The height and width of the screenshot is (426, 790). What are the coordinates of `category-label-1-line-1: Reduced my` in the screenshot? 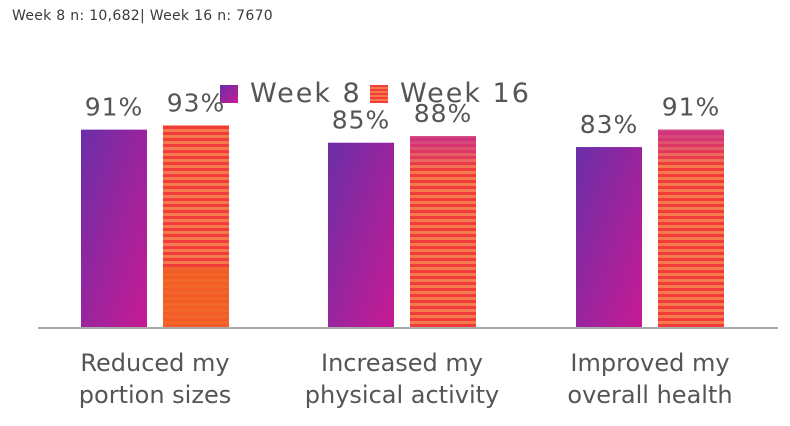 It's located at (154, 363).